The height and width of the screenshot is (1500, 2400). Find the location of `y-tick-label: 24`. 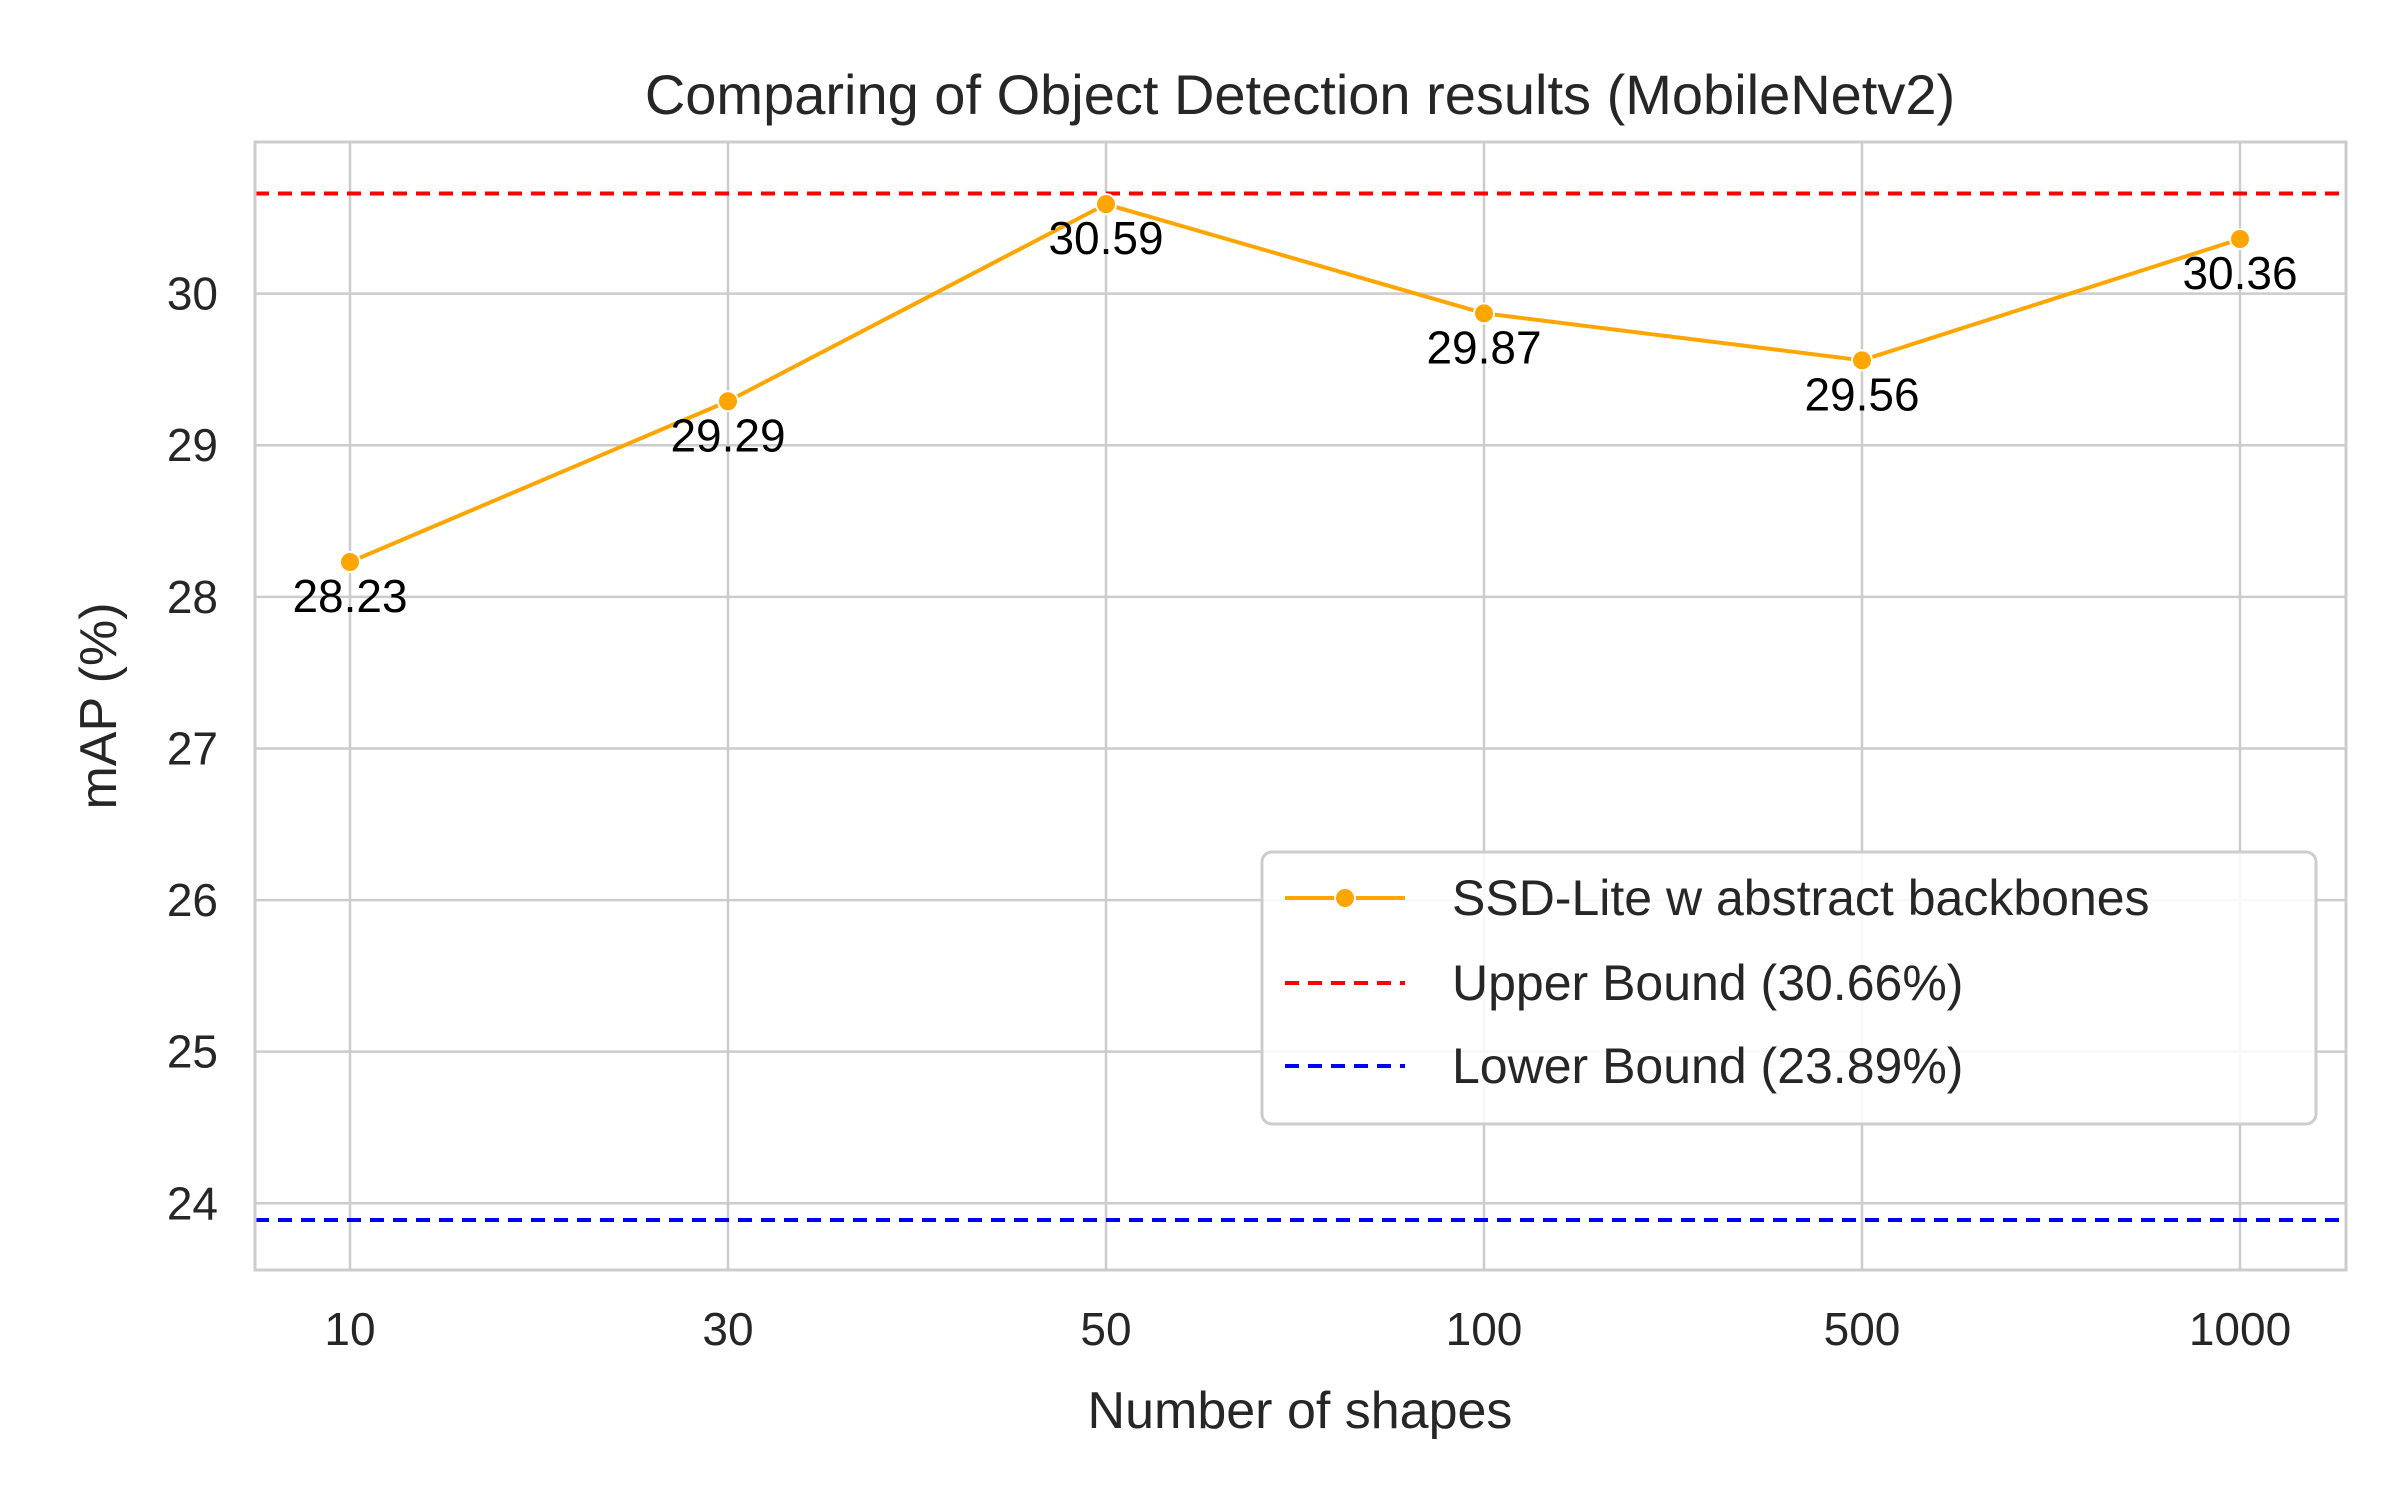

y-tick-label: 24 is located at coordinates (192, 1203).